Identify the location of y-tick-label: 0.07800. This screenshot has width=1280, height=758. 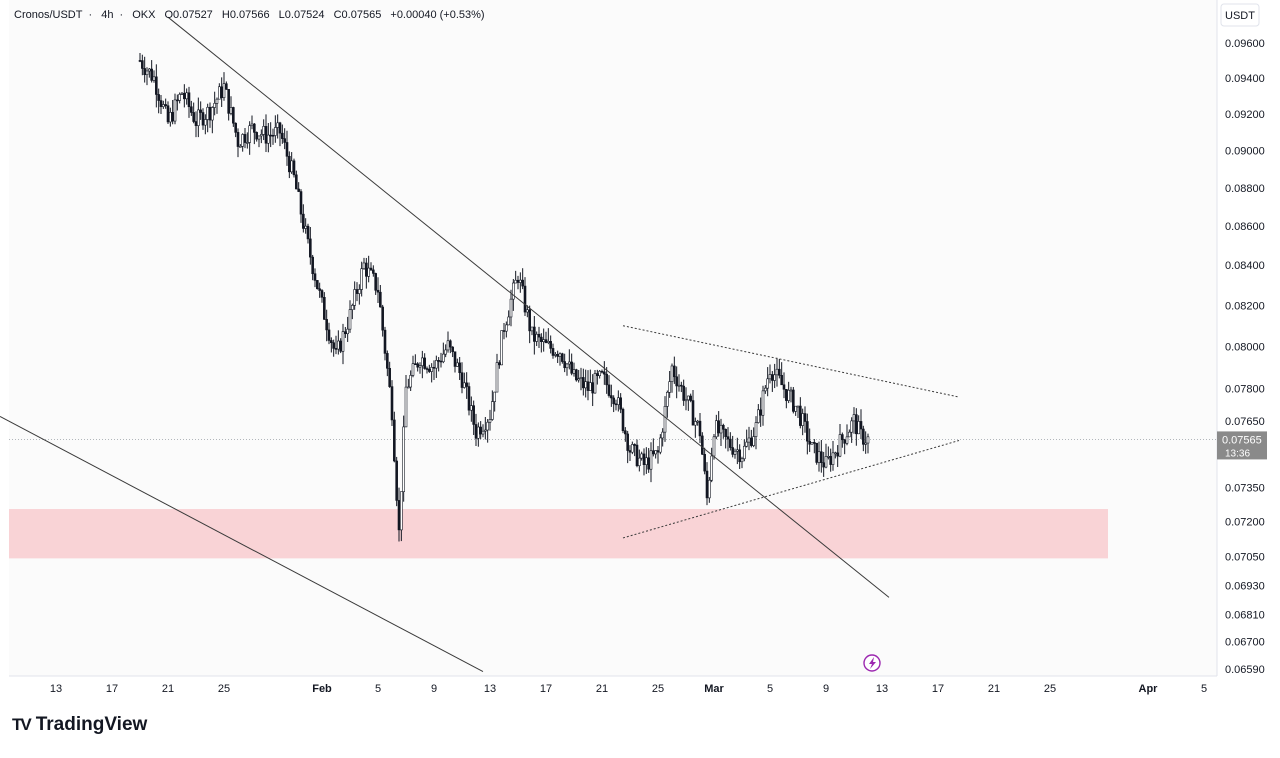
(1245, 390).